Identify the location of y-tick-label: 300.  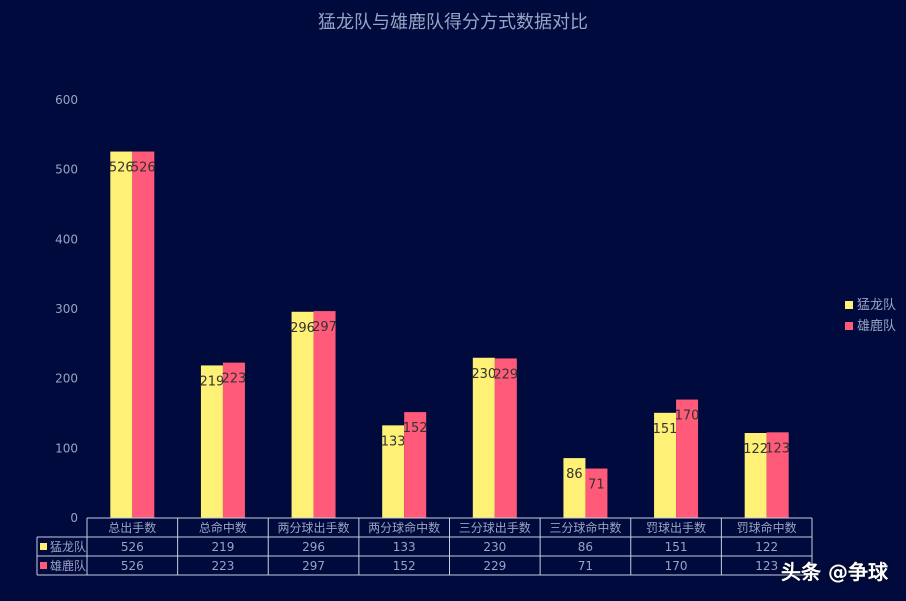
(66, 309).